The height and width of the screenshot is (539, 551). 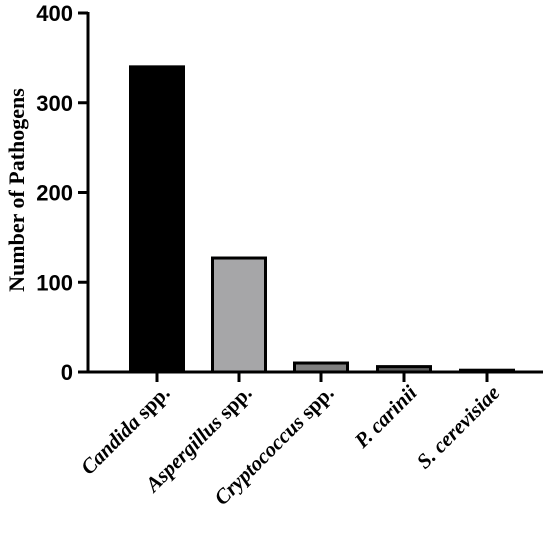 I want to click on y-tick-label: 300, so click(x=54, y=103).